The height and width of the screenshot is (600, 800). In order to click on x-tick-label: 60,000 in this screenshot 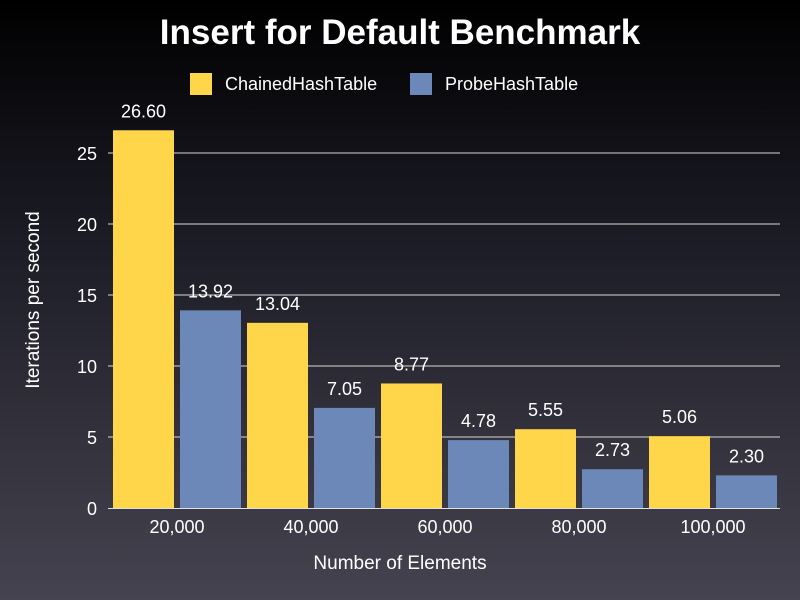, I will do `click(444, 527)`.